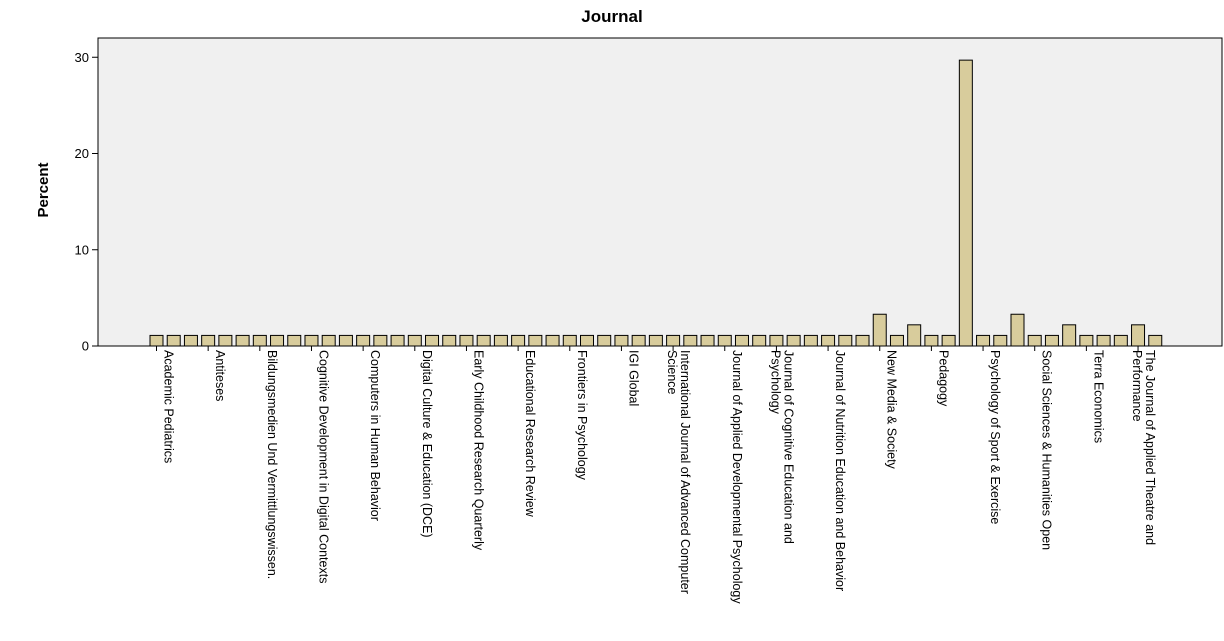 The image size is (1224, 641). What do you see at coordinates (427, 444) in the screenshot?
I see `x-tick-label: Digital Culture & Education (DCE)` at bounding box center [427, 444].